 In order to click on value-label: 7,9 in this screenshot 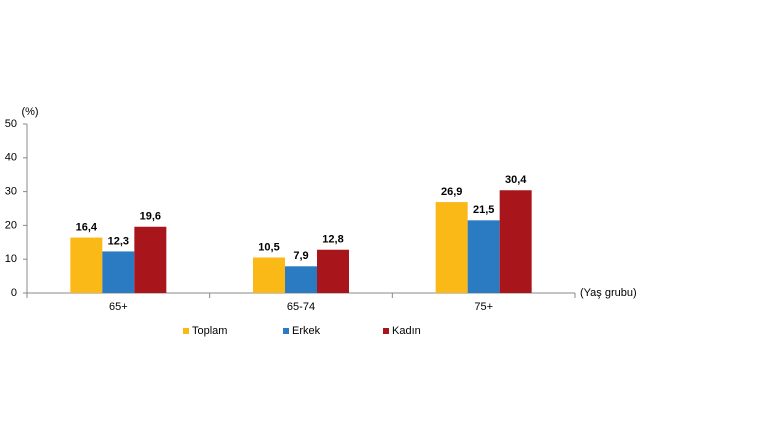, I will do `click(300, 256)`.